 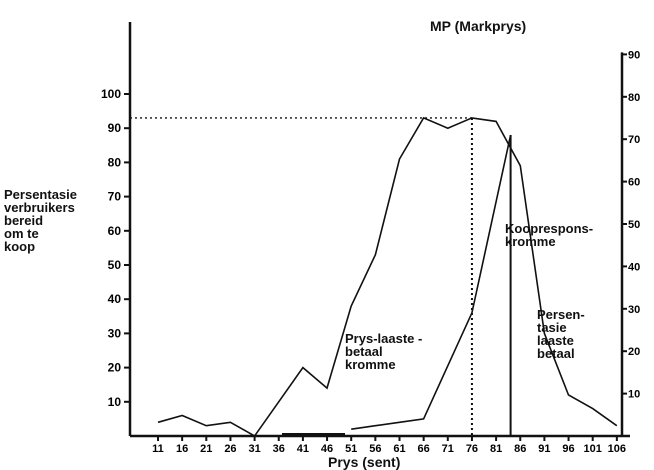 What do you see at coordinates (364, 462) in the screenshot?
I see `x-axis-label: Prys (sent)` at bounding box center [364, 462].